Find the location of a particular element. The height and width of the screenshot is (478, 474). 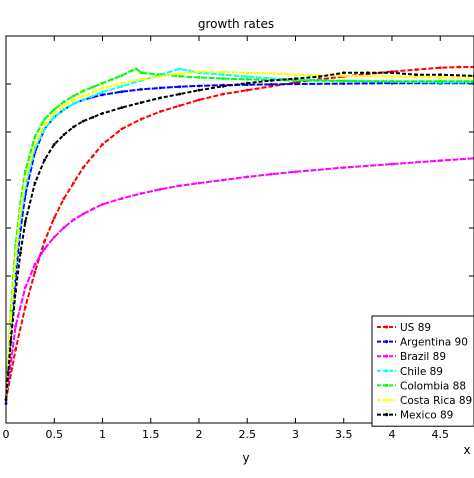

x-tick-label: 1 is located at coordinates (102, 434).